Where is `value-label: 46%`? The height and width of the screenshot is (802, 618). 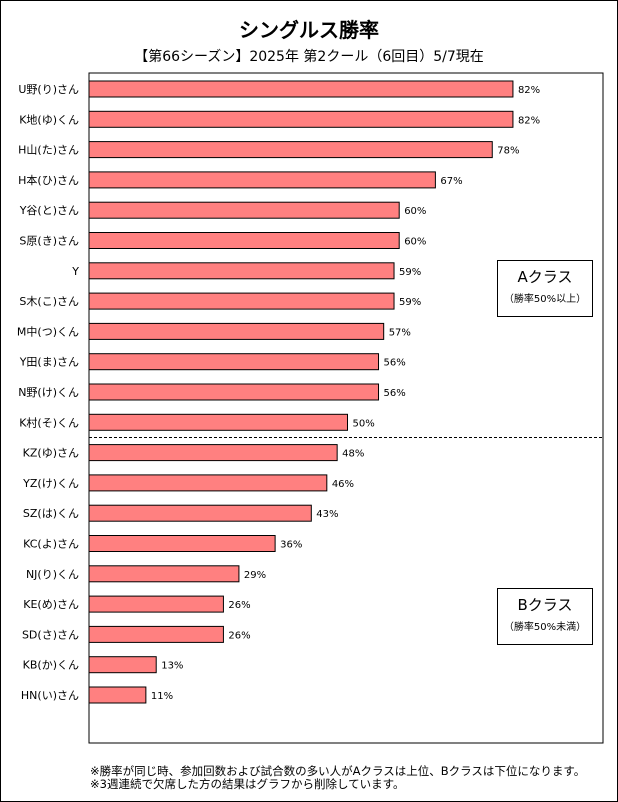 value-label: 46% is located at coordinates (343, 484).